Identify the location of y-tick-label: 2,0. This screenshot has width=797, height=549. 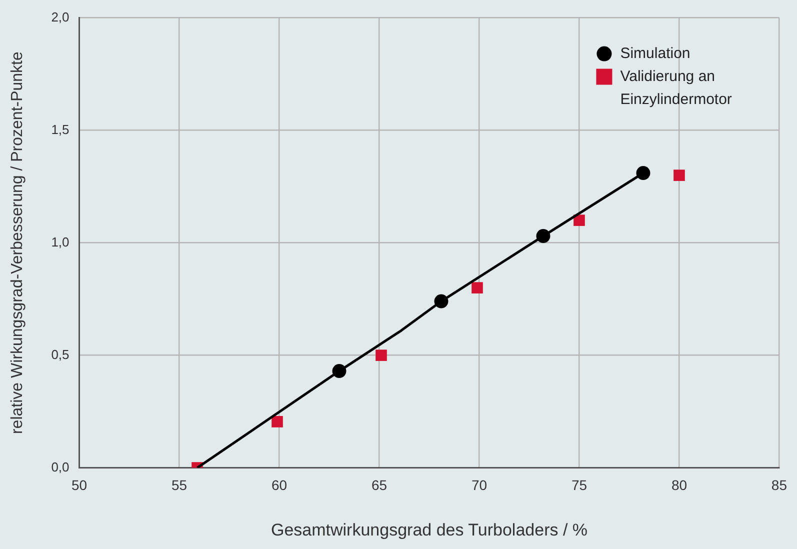
(60, 16).